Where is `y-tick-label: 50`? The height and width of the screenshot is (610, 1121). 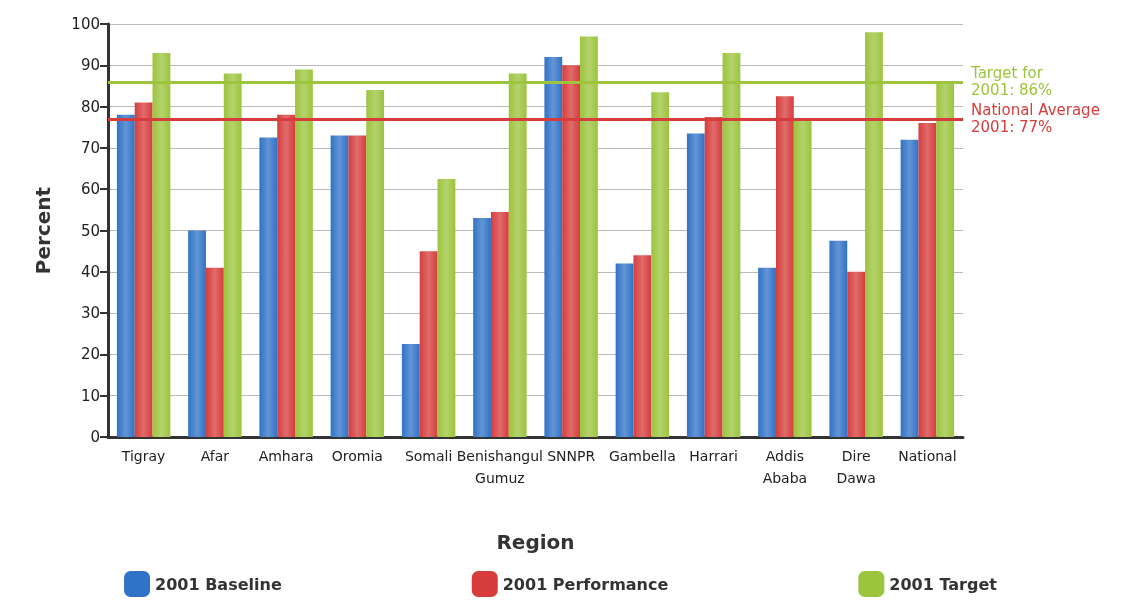
y-tick-label: 50 is located at coordinates (90, 230).